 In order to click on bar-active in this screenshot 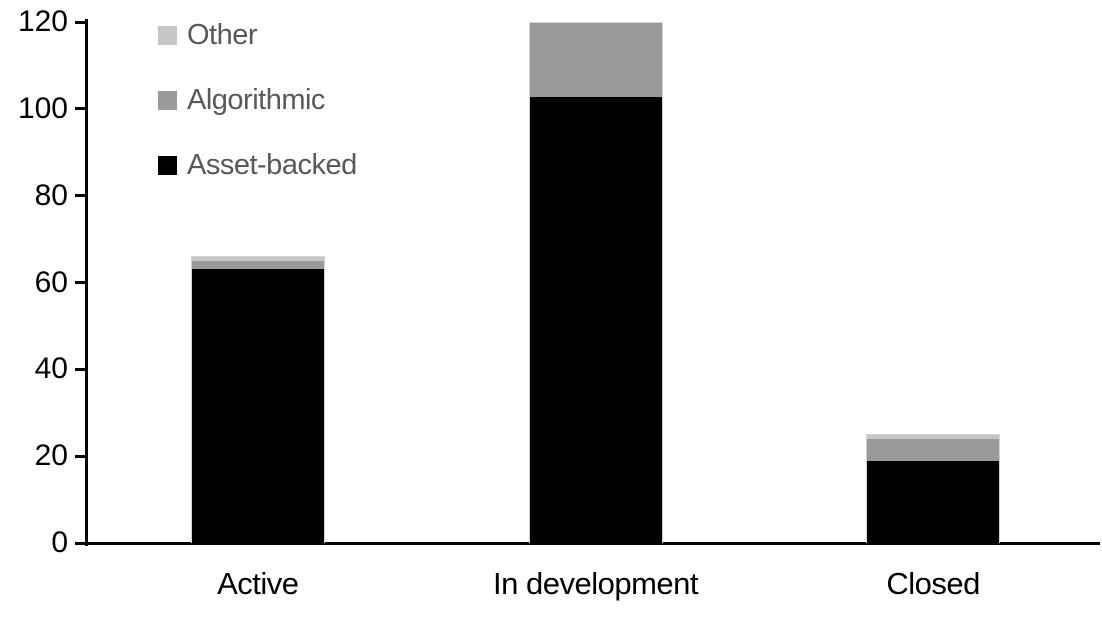, I will do `click(257, 399)`.